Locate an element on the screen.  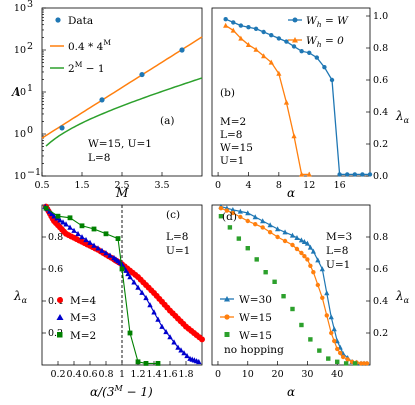
panel-d-ytick-label: 0.8 is located at coordinates (380, 237).